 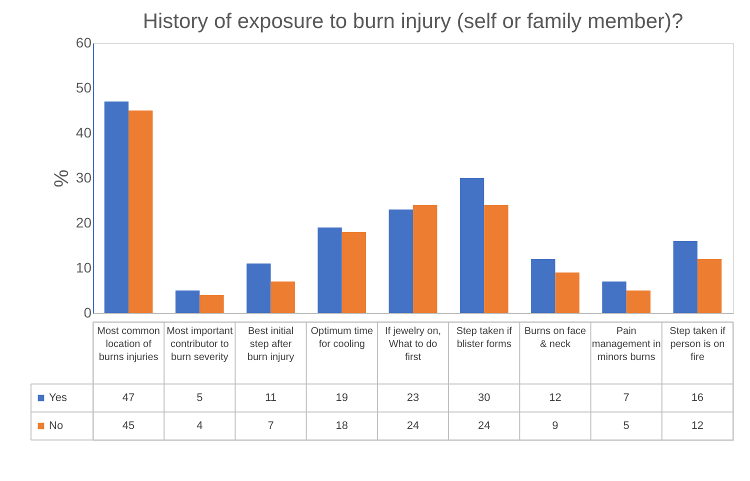 What do you see at coordinates (84, 268) in the screenshot?
I see `y-tick-label: 10` at bounding box center [84, 268].